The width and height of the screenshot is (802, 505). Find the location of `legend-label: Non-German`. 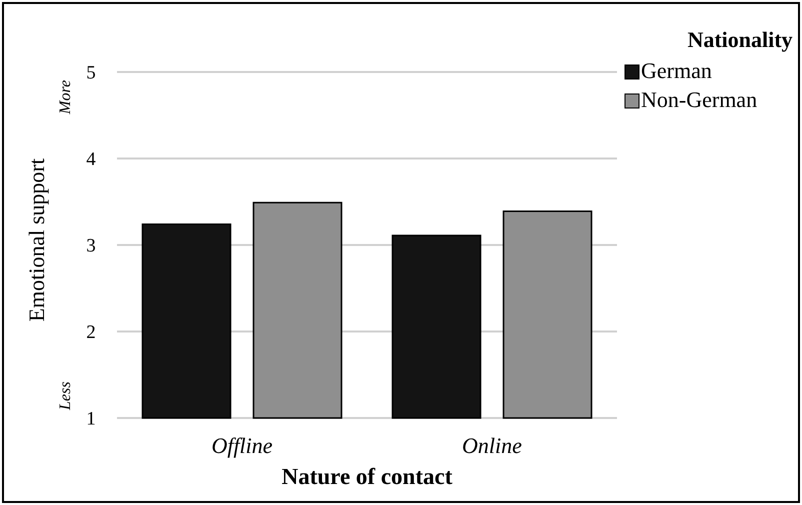

legend-label: Non-German is located at coordinates (699, 99).